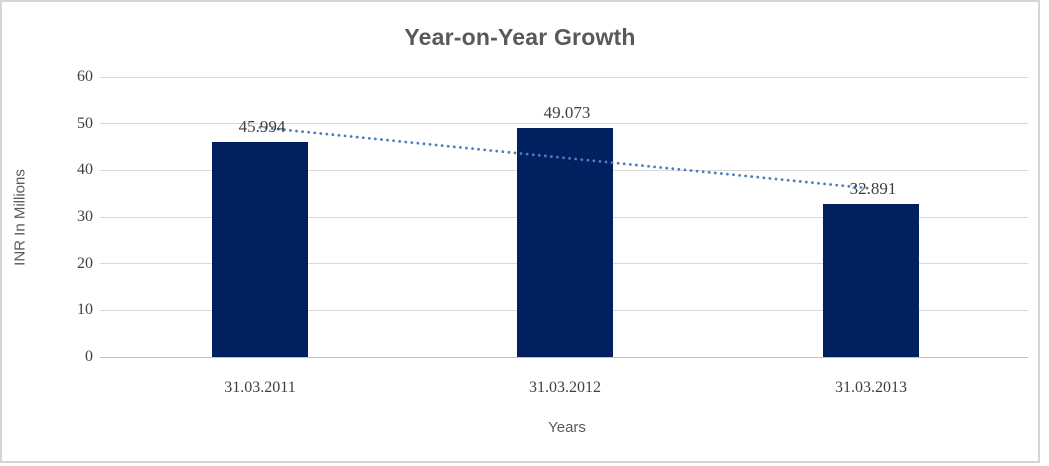 The height and width of the screenshot is (466, 1049). I want to click on y-tick-label: 60, so click(85, 76).